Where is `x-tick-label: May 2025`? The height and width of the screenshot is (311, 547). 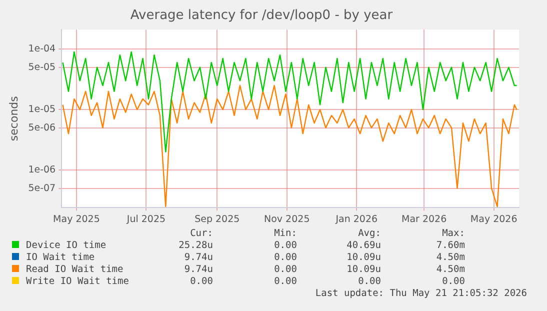 x-tick-label: May 2025 is located at coordinates (76, 219).